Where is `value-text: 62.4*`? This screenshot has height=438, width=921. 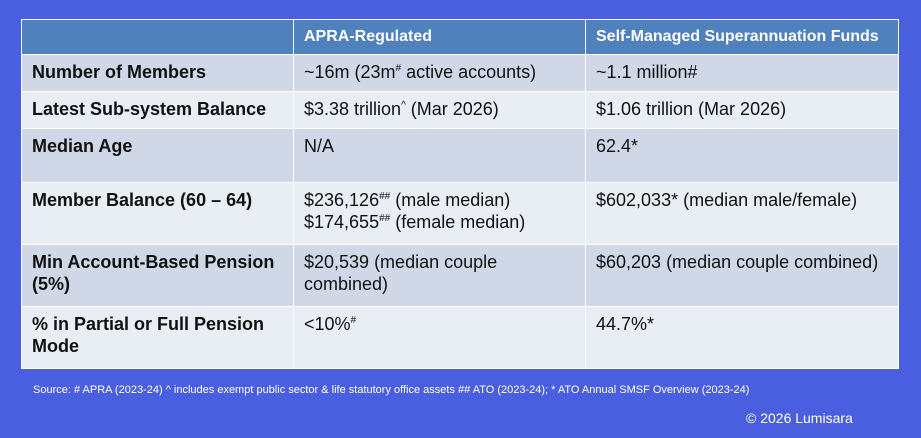
value-text: 62.4* is located at coordinates (617, 146).